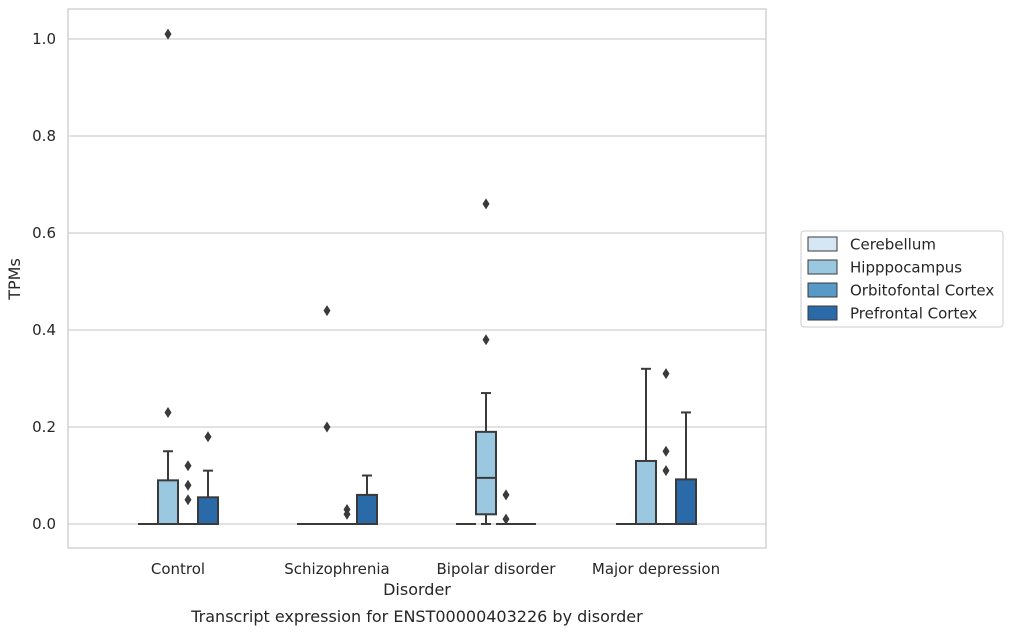 Image resolution: width=1014 pixels, height=634 pixels. What do you see at coordinates (14, 279) in the screenshot?
I see `y-axis-title: TPMs` at bounding box center [14, 279].